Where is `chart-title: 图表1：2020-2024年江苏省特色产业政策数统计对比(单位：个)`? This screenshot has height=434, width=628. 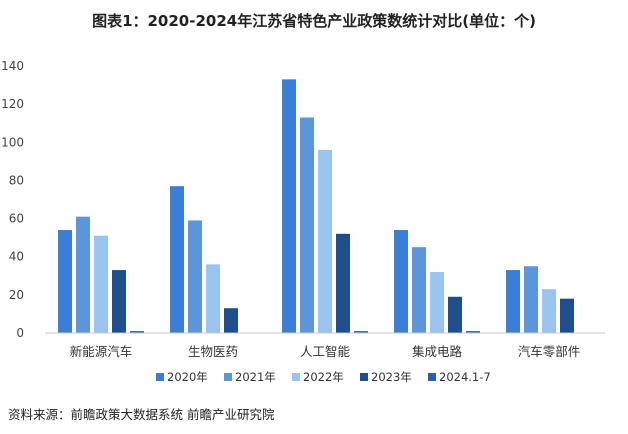
chart-title: 图表1：2020-2024年江苏省特色产业政策数统计对比(单位：个) is located at coordinates (314, 21).